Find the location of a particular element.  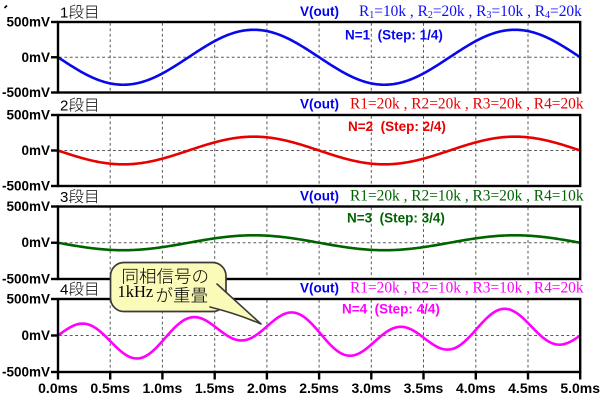

svg-text: 3 is located at coordinates (64, 197).